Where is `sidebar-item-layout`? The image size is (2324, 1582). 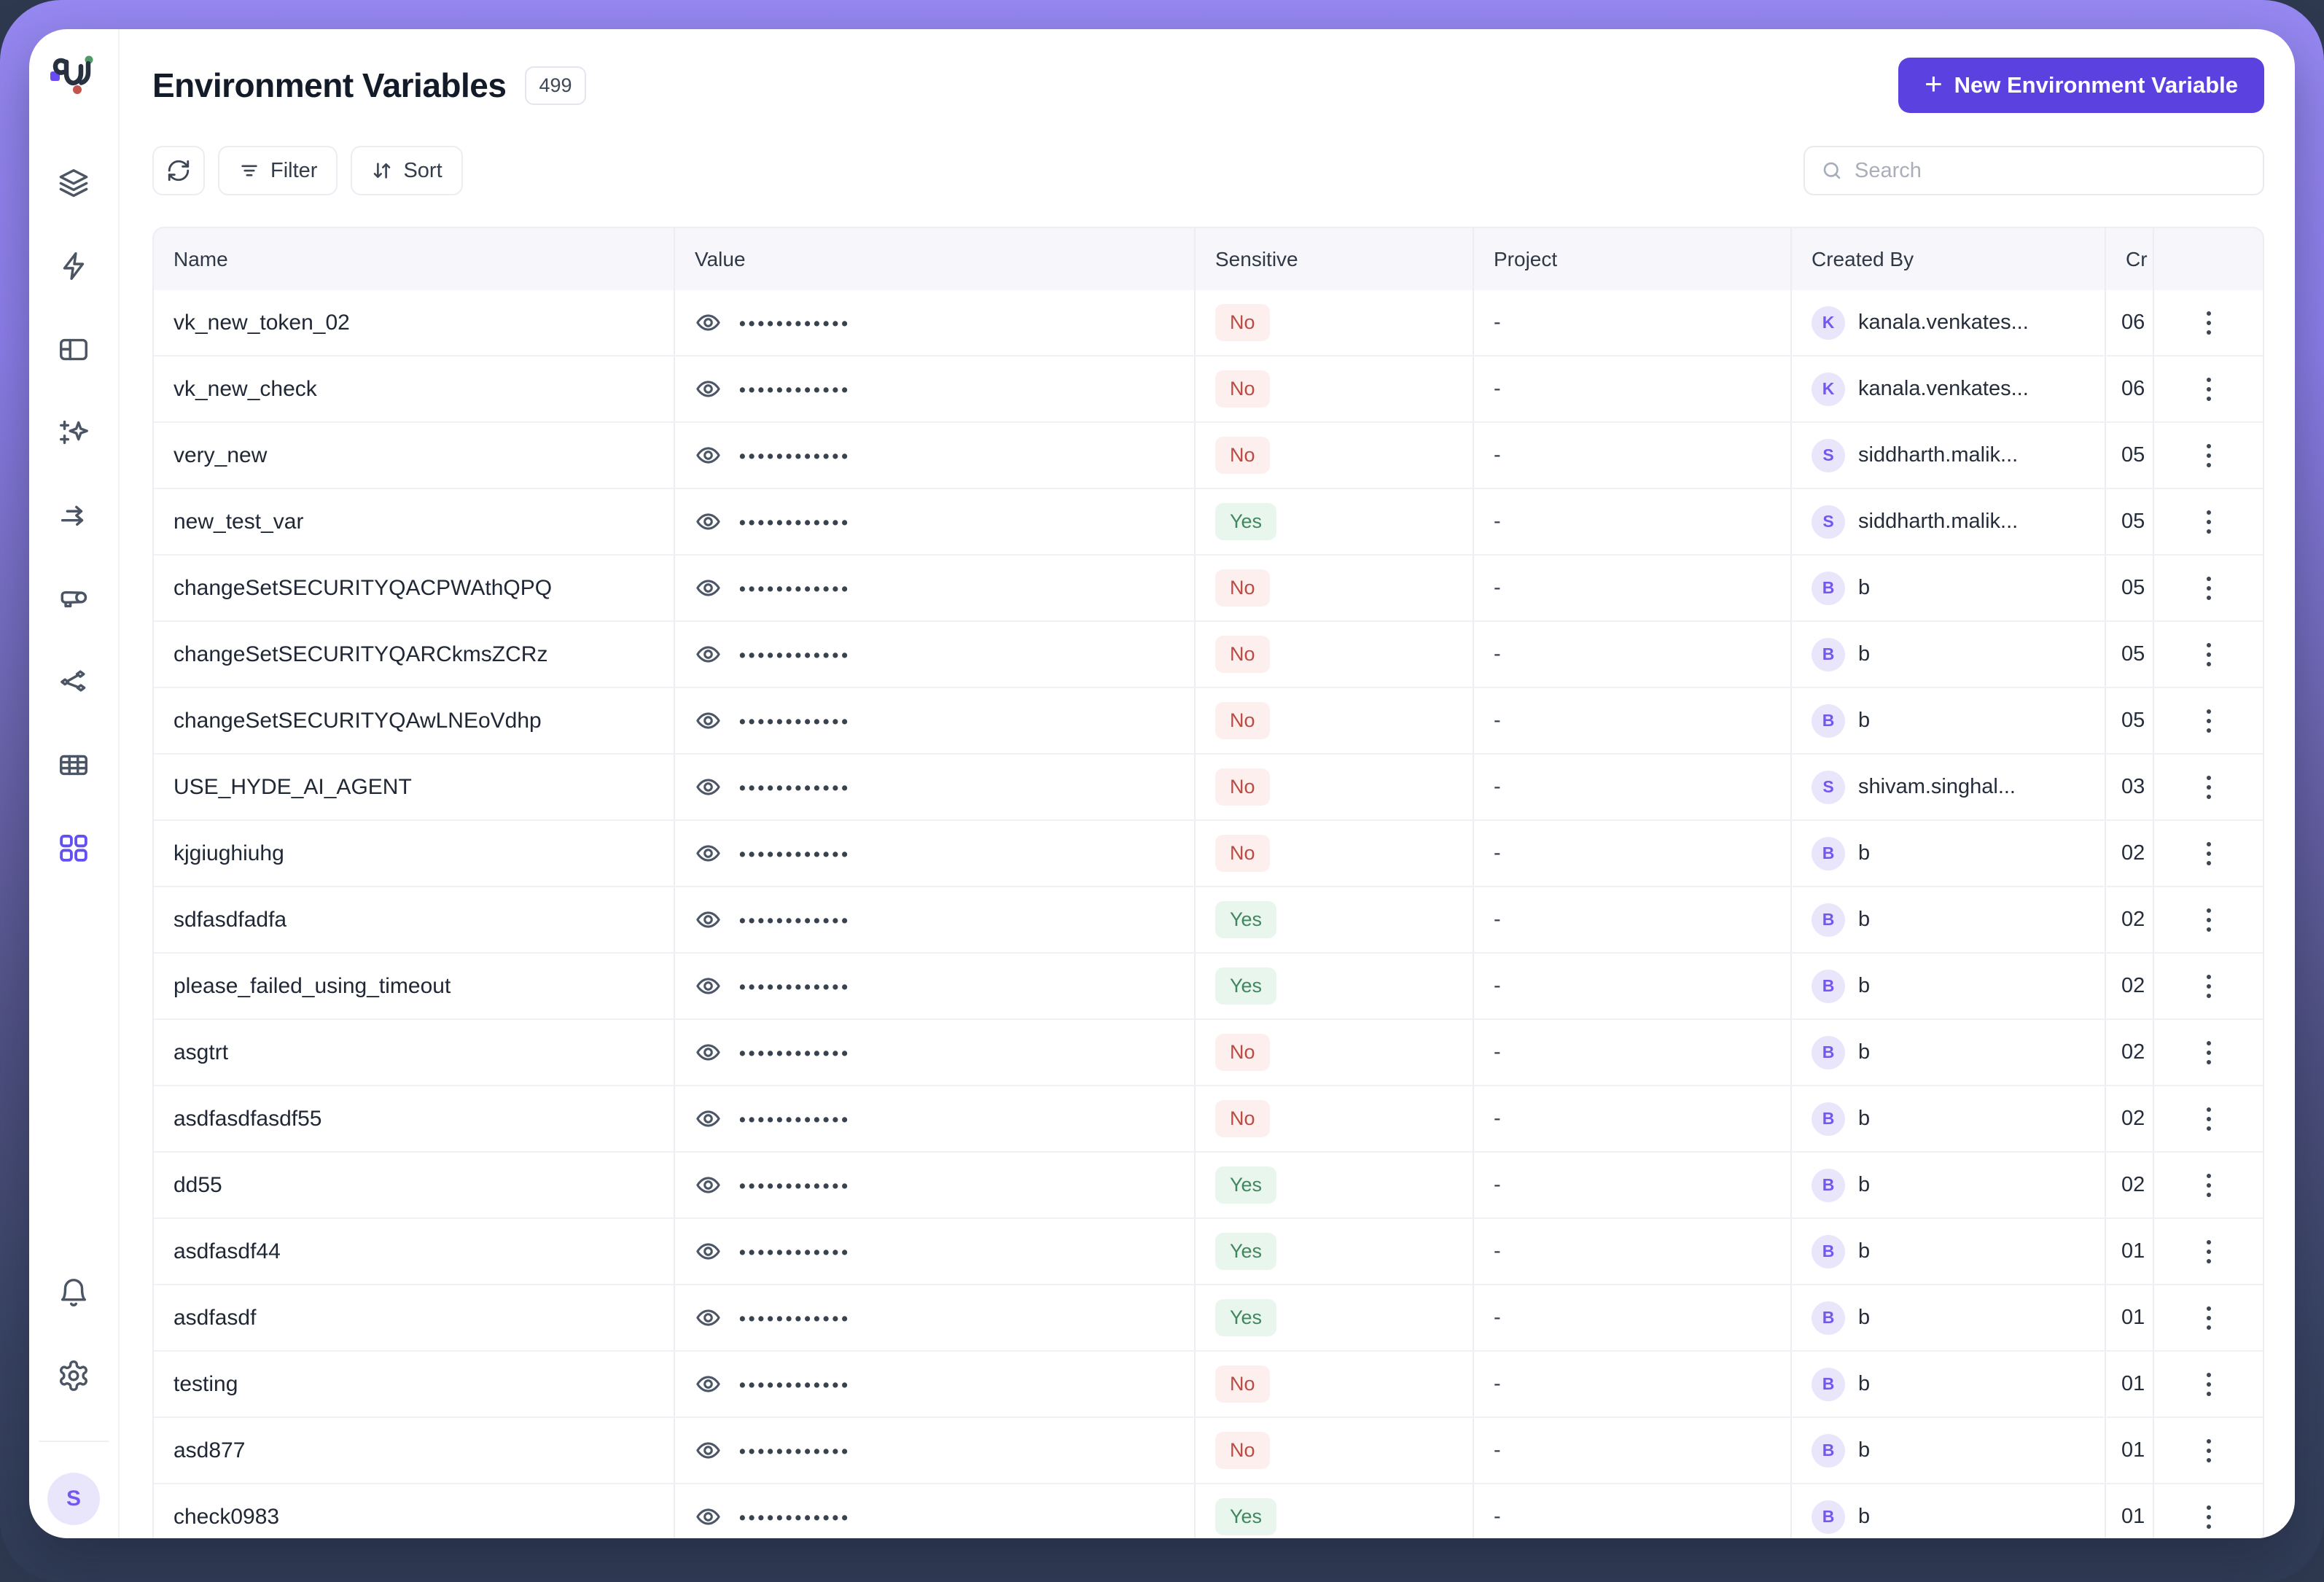 sidebar-item-layout is located at coordinates (73, 349).